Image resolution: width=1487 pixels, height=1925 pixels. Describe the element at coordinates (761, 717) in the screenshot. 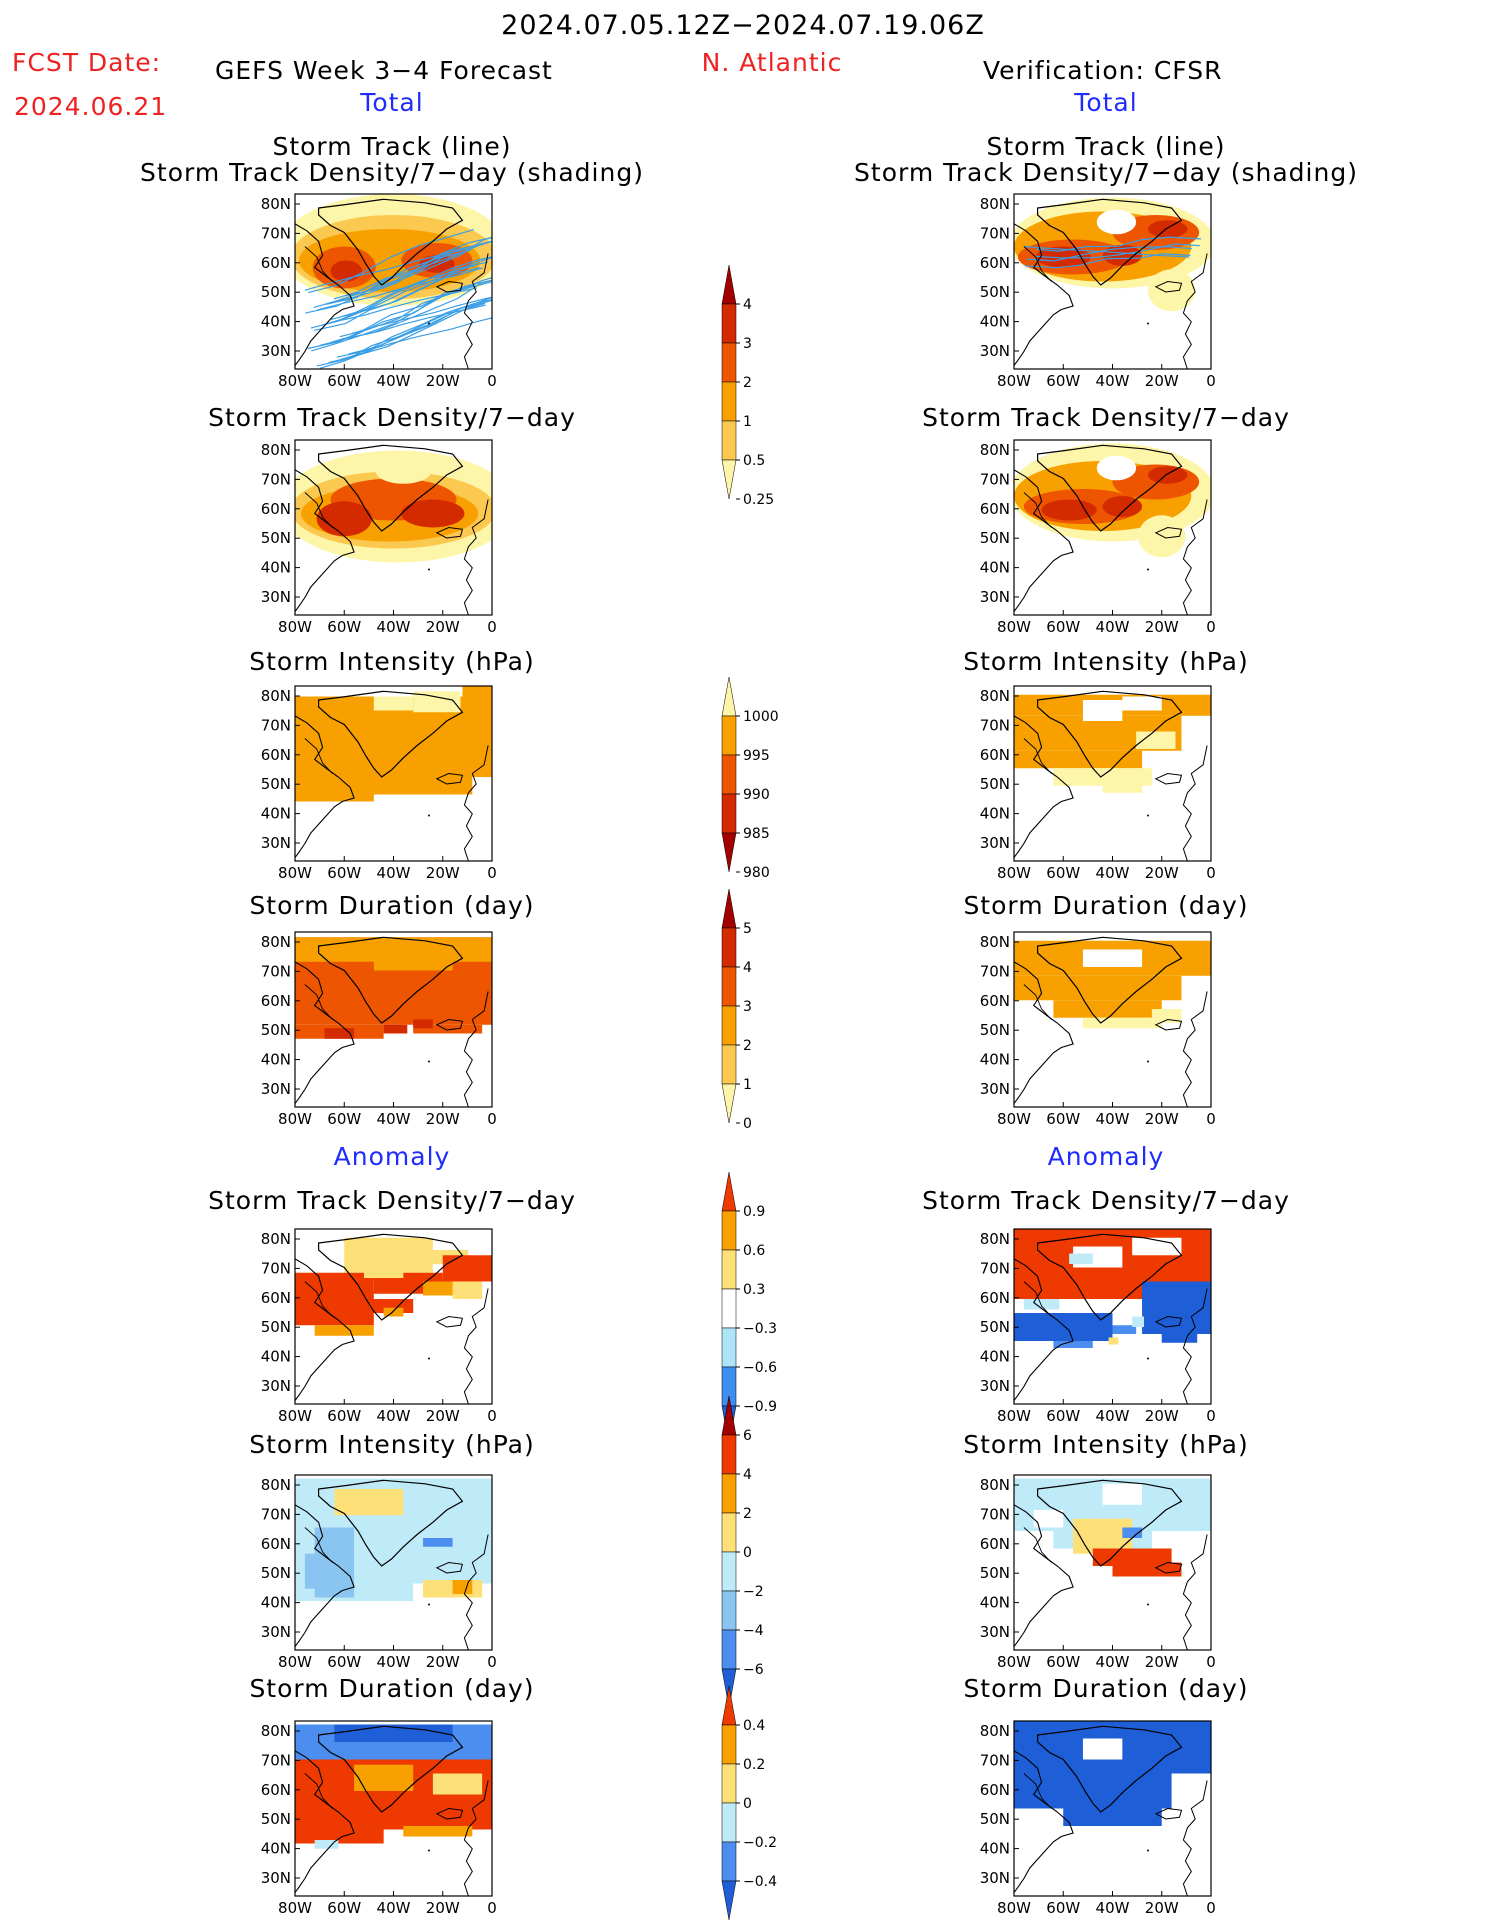

I see `colorbar-label: 1000` at that location.